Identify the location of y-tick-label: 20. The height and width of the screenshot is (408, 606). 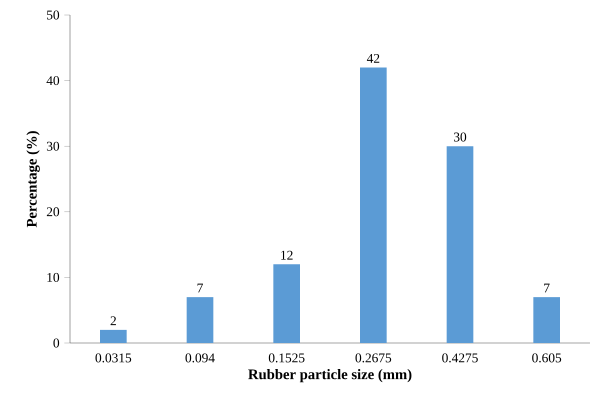
(53, 211).